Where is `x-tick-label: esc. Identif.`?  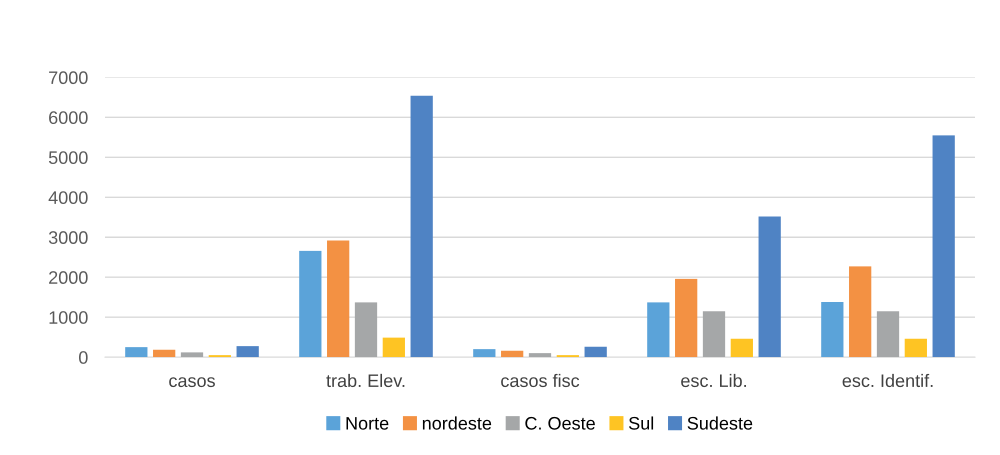
x-tick-label: esc. Identif. is located at coordinates (887, 381).